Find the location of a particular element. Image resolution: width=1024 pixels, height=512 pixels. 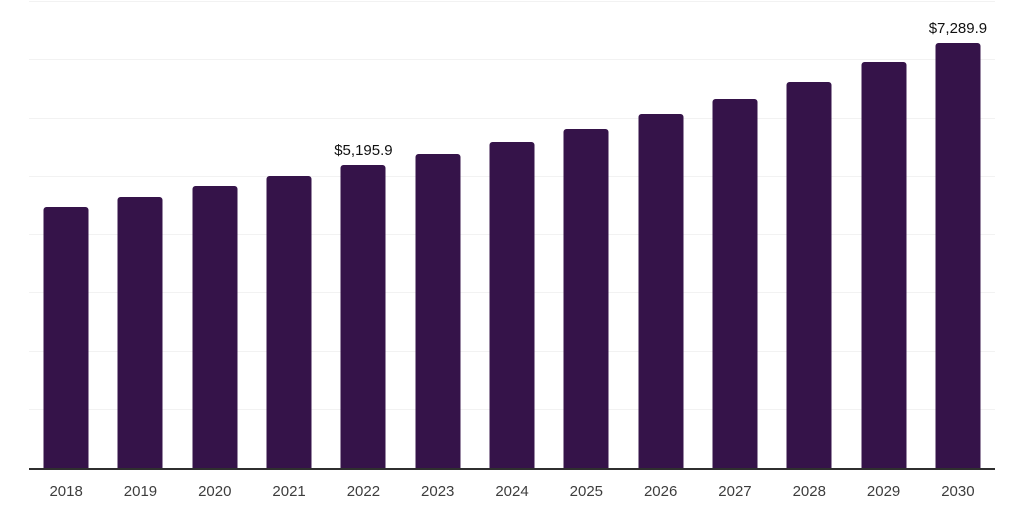

bar-2018 is located at coordinates (66, 337).